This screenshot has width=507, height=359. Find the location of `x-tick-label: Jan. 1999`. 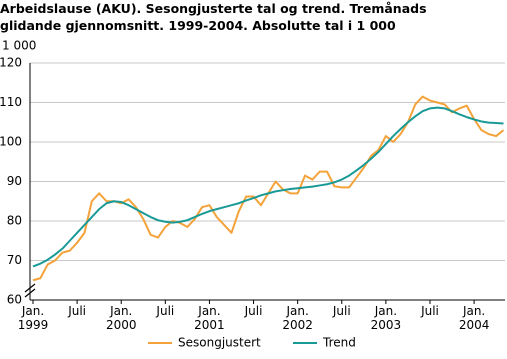

x-tick-label: Jan. 1999 is located at coordinates (33, 318).